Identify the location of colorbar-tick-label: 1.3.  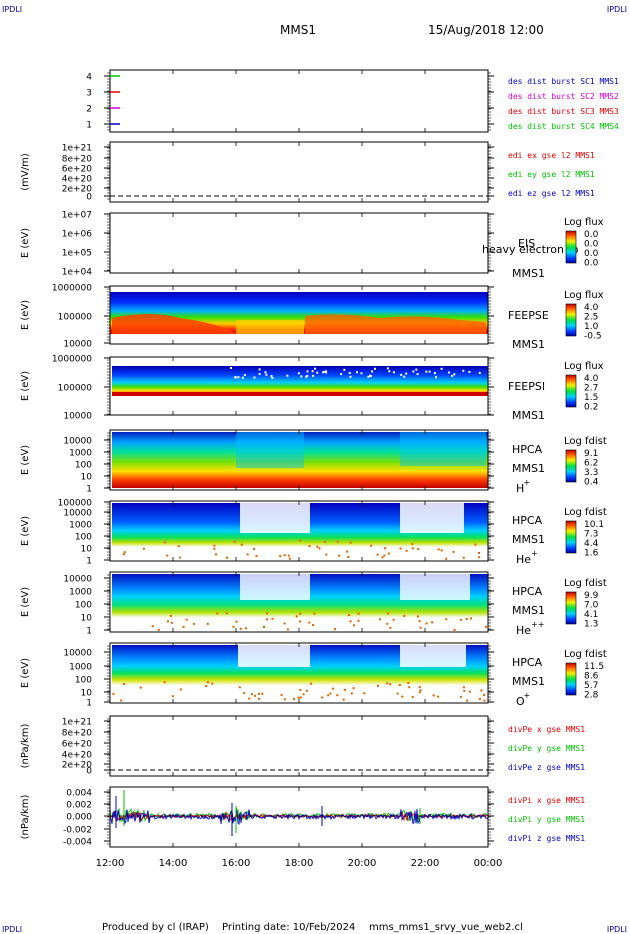
(591, 625).